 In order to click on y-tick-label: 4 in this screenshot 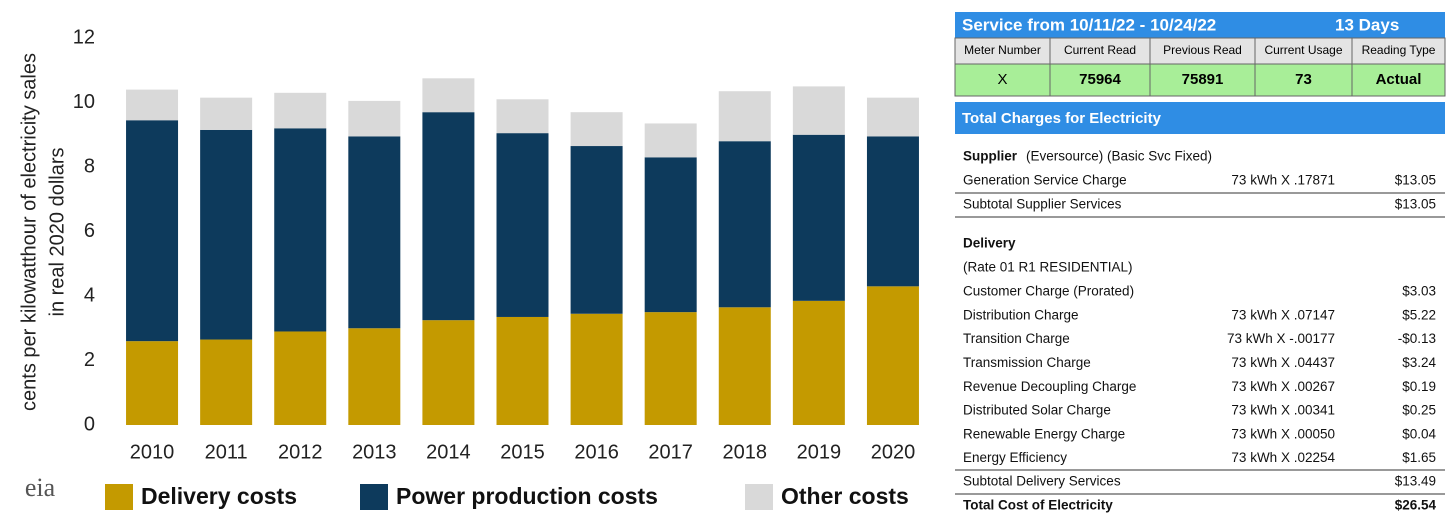, I will do `click(89, 295)`.